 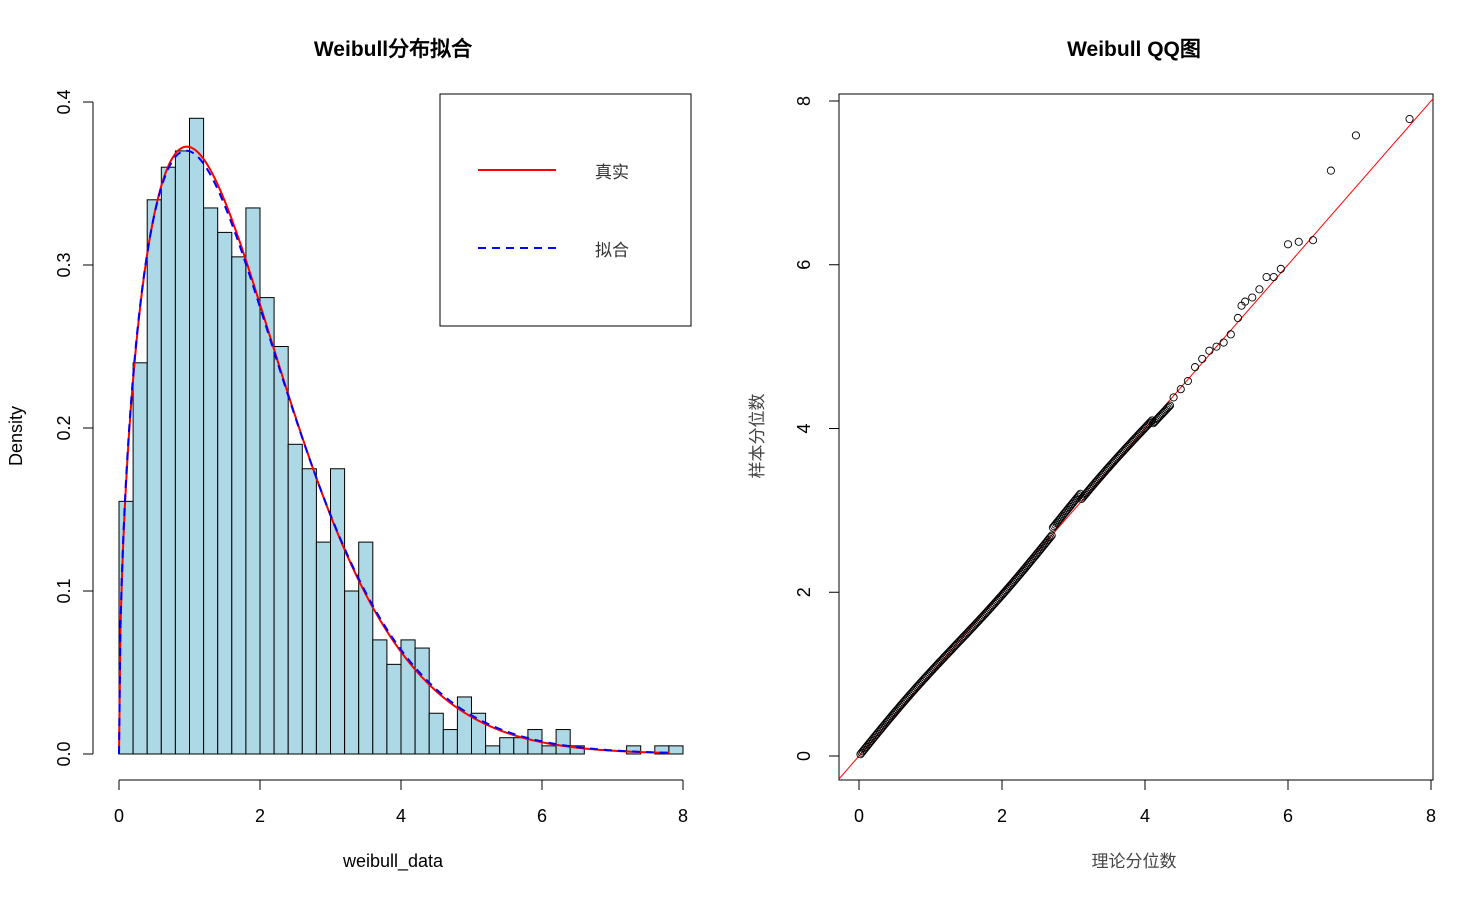 What do you see at coordinates (260, 816) in the screenshot?
I see `histogram-x-tick-label: 2` at bounding box center [260, 816].